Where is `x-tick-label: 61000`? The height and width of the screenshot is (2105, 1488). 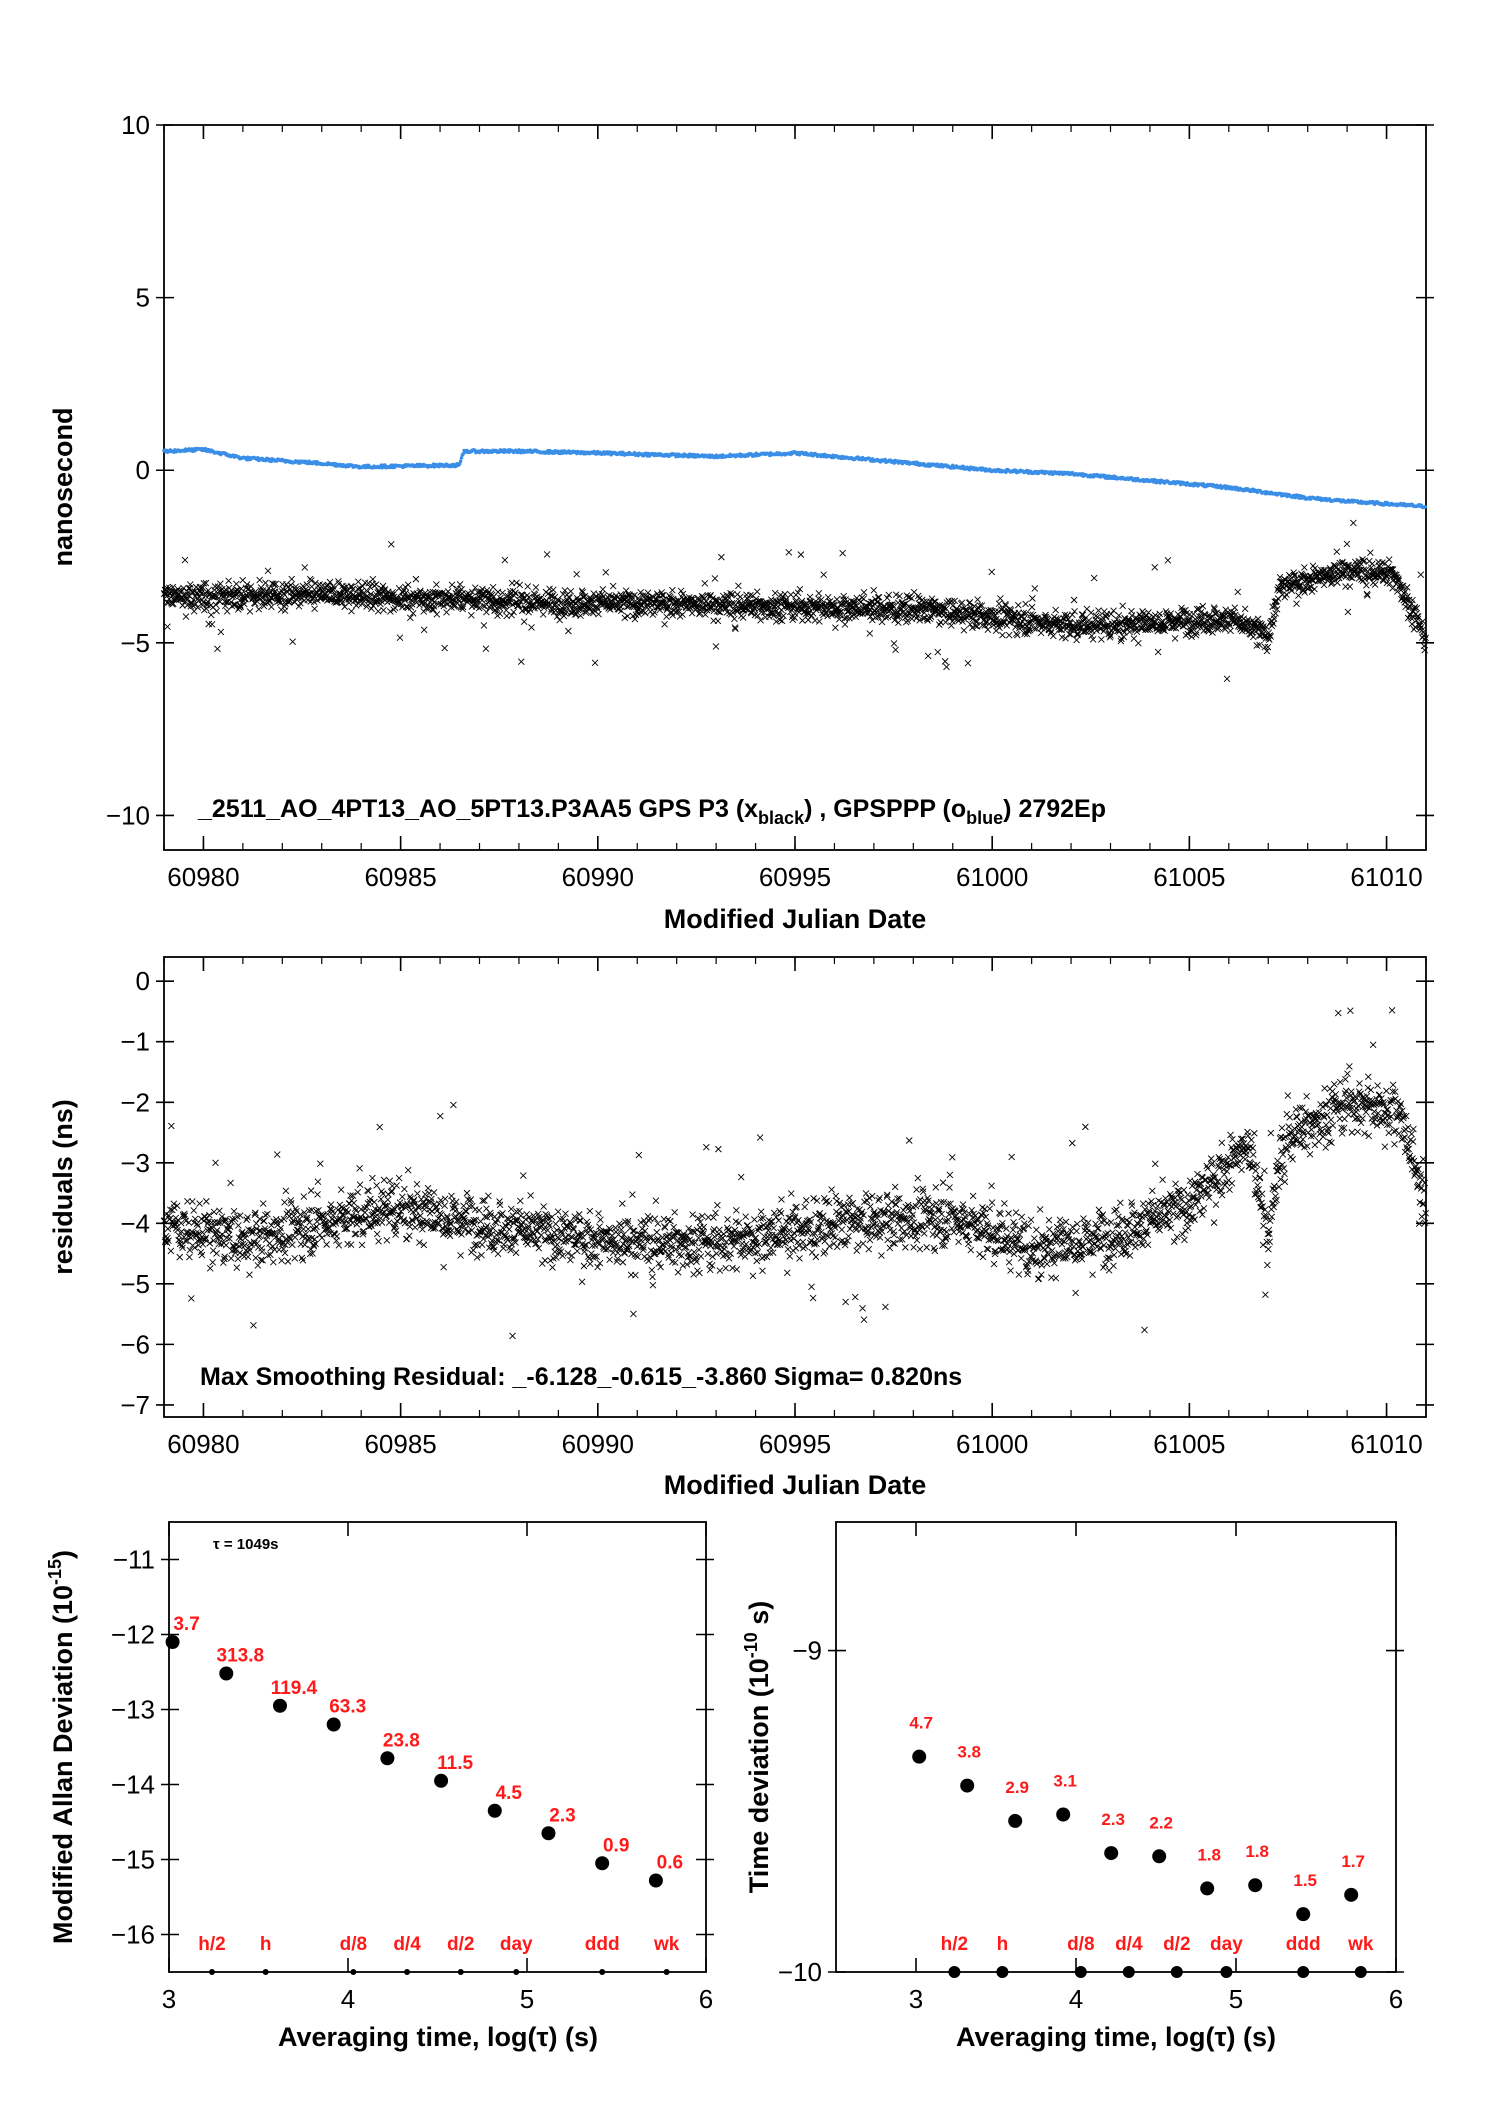
x-tick-label: 61000 is located at coordinates (992, 877).